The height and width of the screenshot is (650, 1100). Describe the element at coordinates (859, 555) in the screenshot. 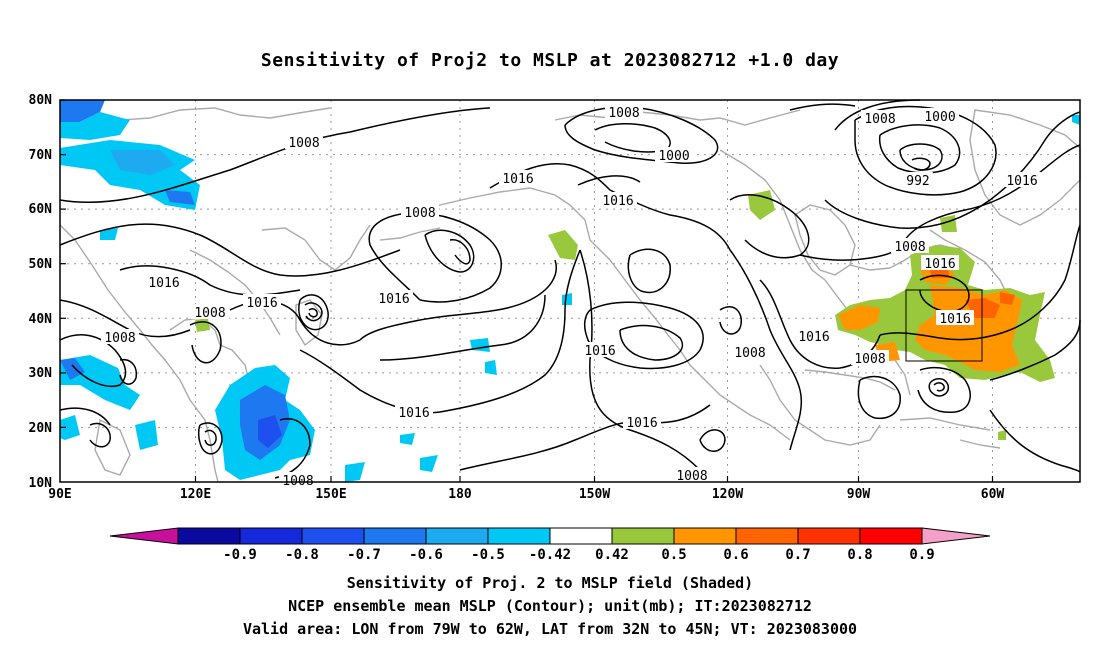

I see `colorbar-label: 0.8` at that location.